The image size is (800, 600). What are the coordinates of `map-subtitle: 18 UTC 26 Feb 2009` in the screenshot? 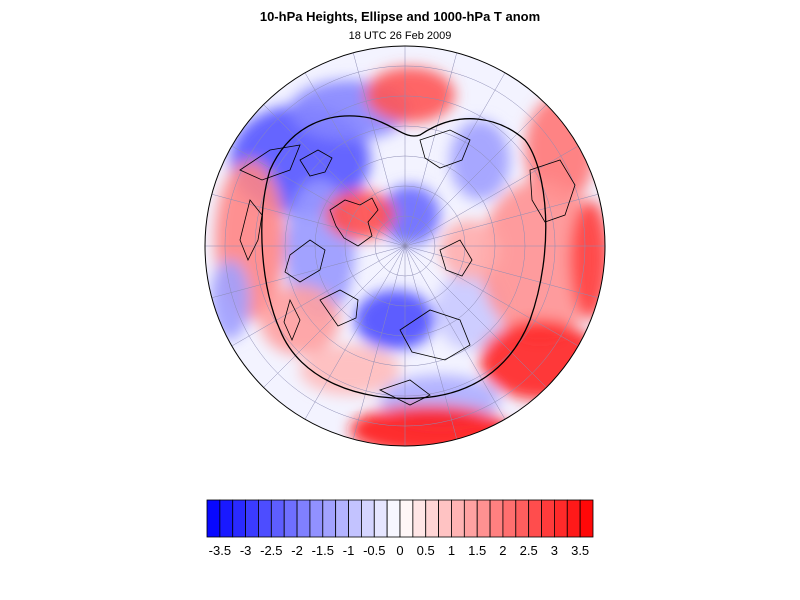 It's located at (400, 36).